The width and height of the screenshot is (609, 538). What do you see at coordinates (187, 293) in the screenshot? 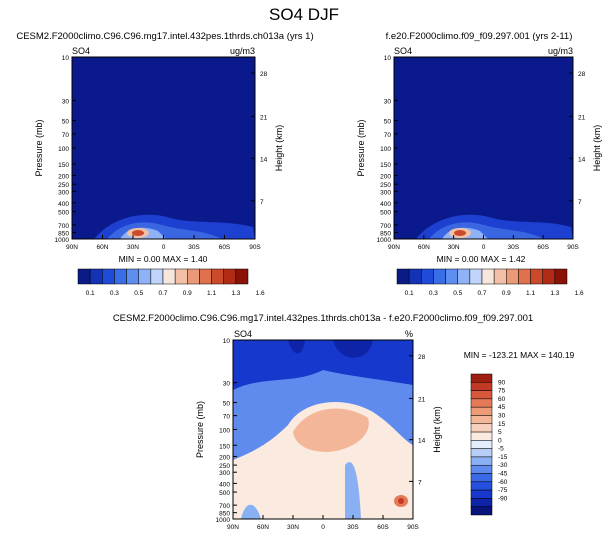
I see `chart0-colorbar-label: 0.9` at bounding box center [187, 293].